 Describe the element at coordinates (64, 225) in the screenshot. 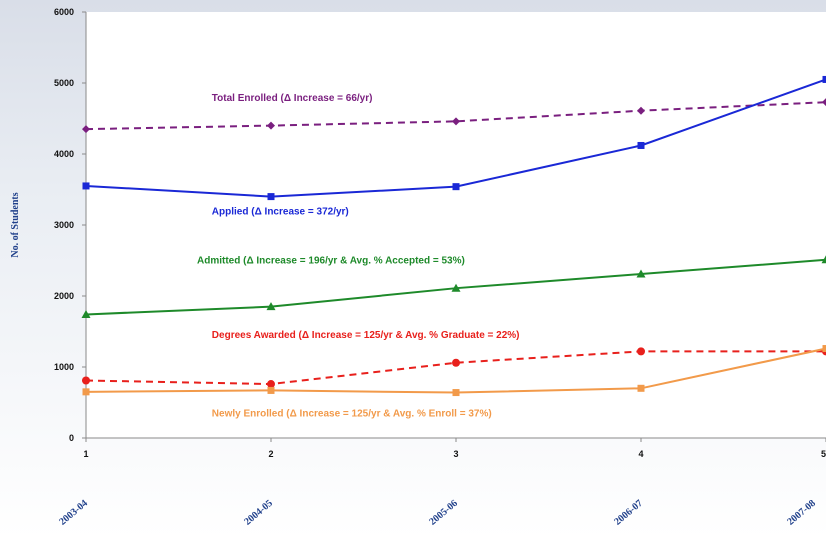

I see `y-tick-label: 3000` at that location.